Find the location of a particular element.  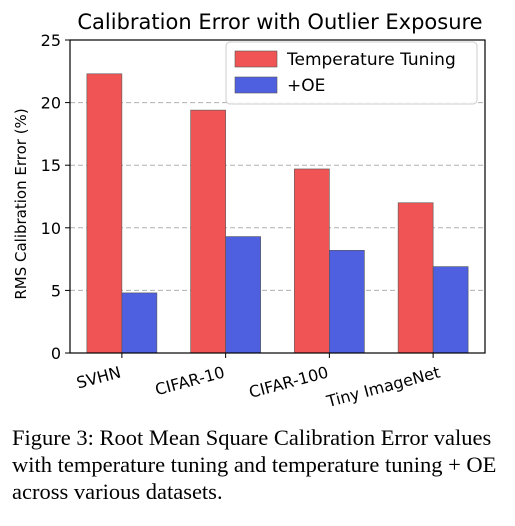

chart-title: Calibration Error with Outlier Exposure is located at coordinates (279, 22).